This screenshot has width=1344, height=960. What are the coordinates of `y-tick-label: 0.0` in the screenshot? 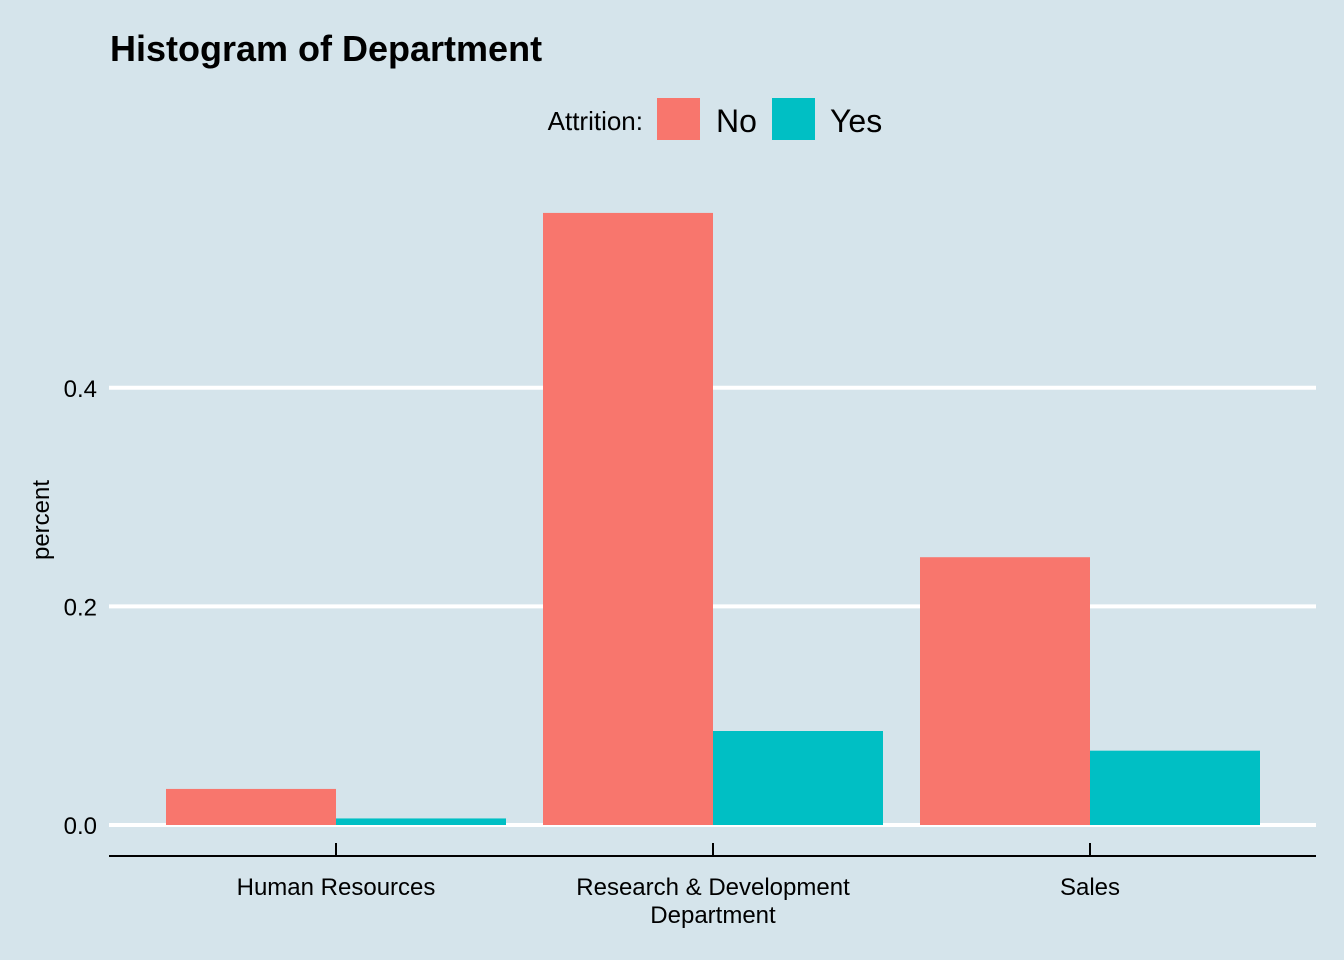 It's located at (80, 826).